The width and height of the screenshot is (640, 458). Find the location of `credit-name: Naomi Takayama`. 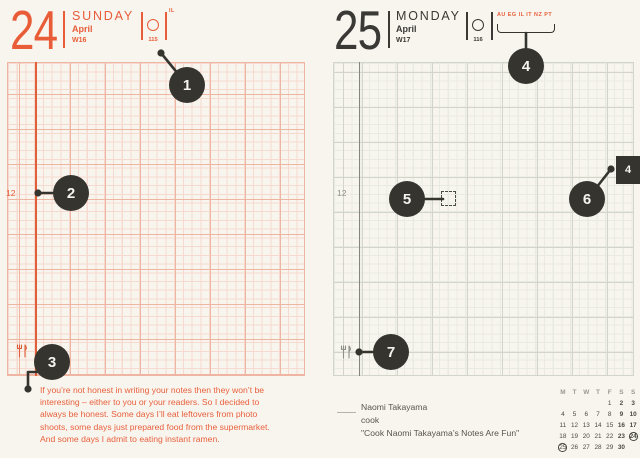

credit-name: Naomi Takayama is located at coordinates (394, 407).